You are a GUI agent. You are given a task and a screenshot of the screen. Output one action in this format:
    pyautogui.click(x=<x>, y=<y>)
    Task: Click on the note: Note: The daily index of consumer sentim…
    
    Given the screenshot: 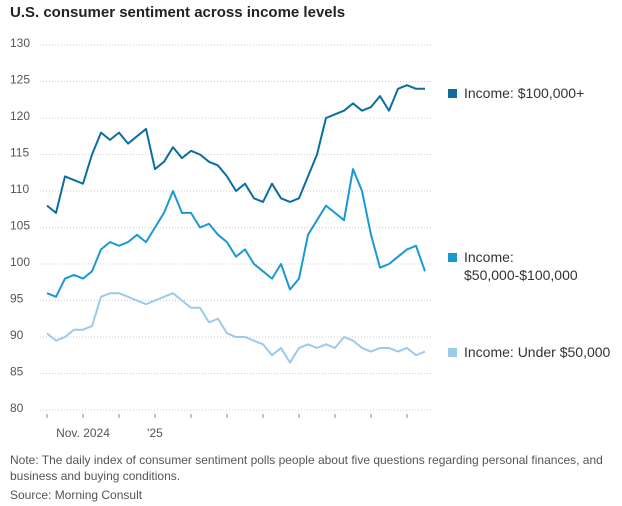 What is the action you would take?
    pyautogui.click(x=306, y=468)
    